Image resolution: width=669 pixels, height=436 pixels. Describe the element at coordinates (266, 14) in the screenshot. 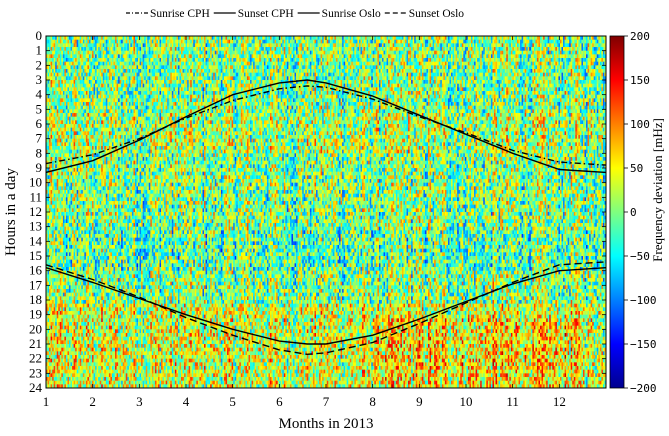

I see `legend-label: Sunset CPH` at that location.